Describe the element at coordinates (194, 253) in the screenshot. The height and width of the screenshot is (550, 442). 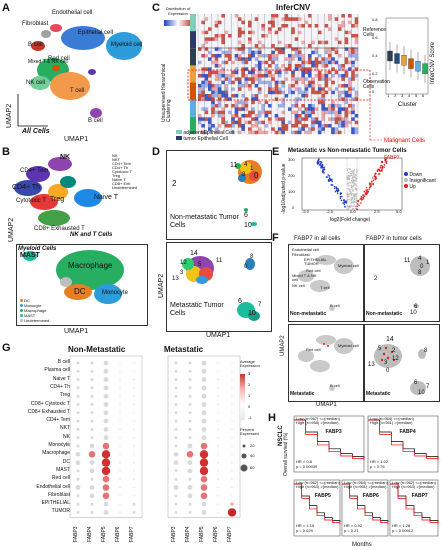
I see `cluster-num: 14` at that location.